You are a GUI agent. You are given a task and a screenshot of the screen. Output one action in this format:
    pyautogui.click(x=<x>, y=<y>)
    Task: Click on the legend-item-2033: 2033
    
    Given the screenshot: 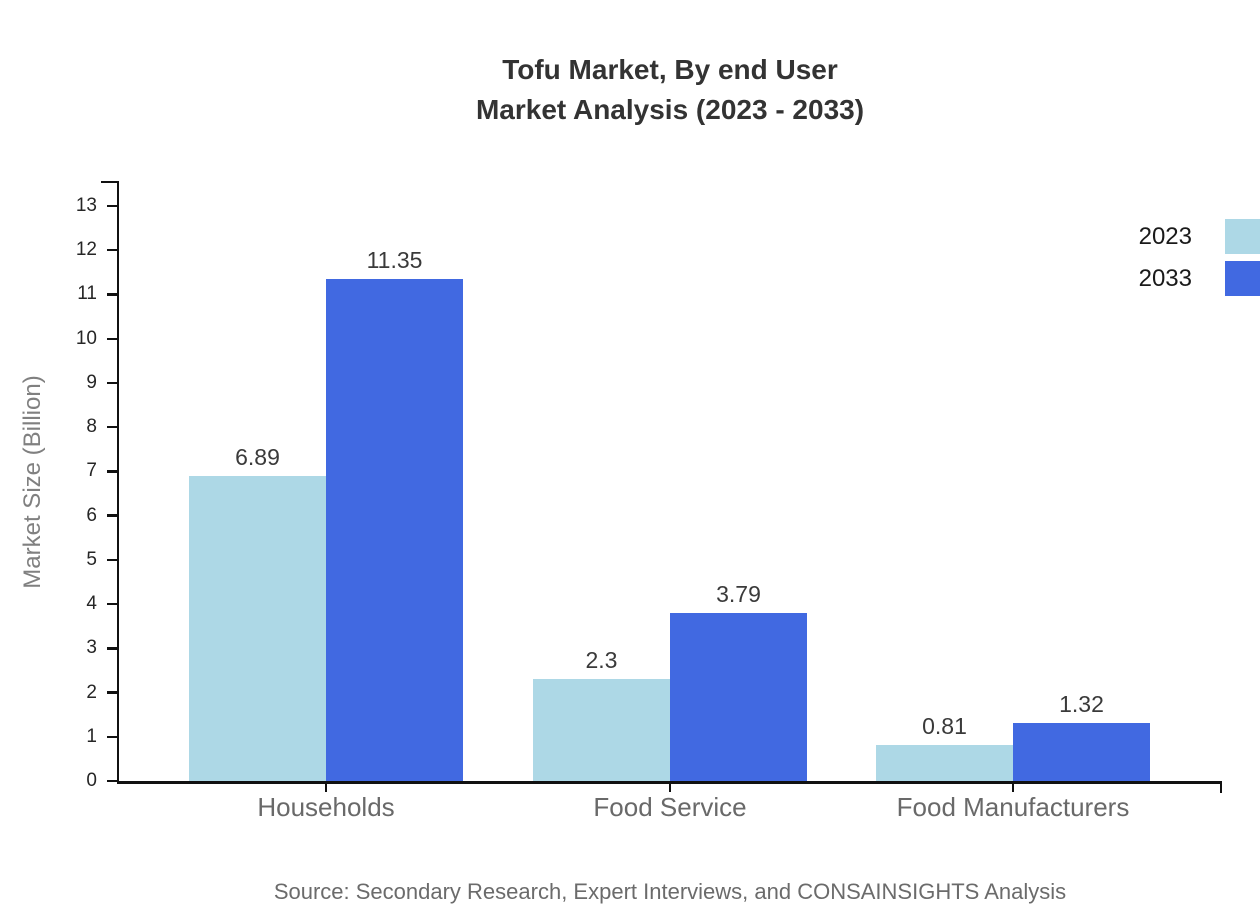 What is the action you would take?
    pyautogui.click(x=1199, y=278)
    